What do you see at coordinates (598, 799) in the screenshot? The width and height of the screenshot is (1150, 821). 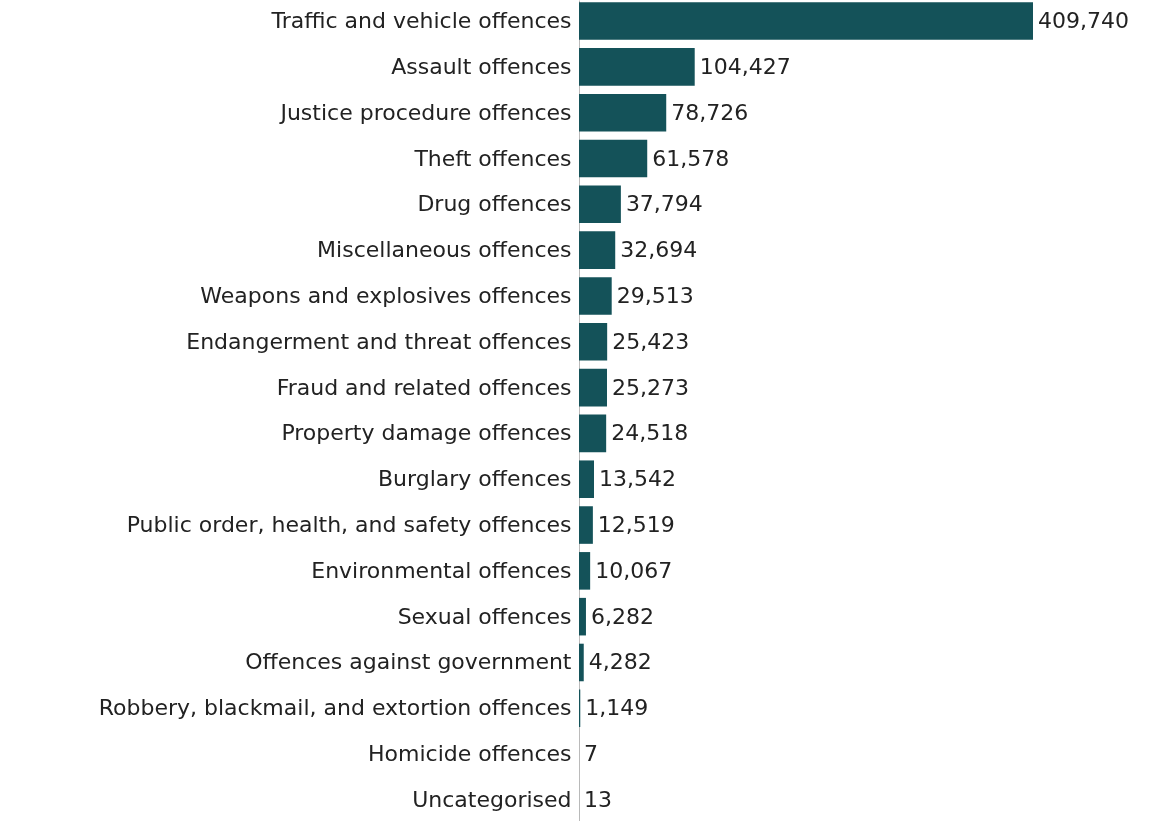 I see `data-label: 13` at bounding box center [598, 799].